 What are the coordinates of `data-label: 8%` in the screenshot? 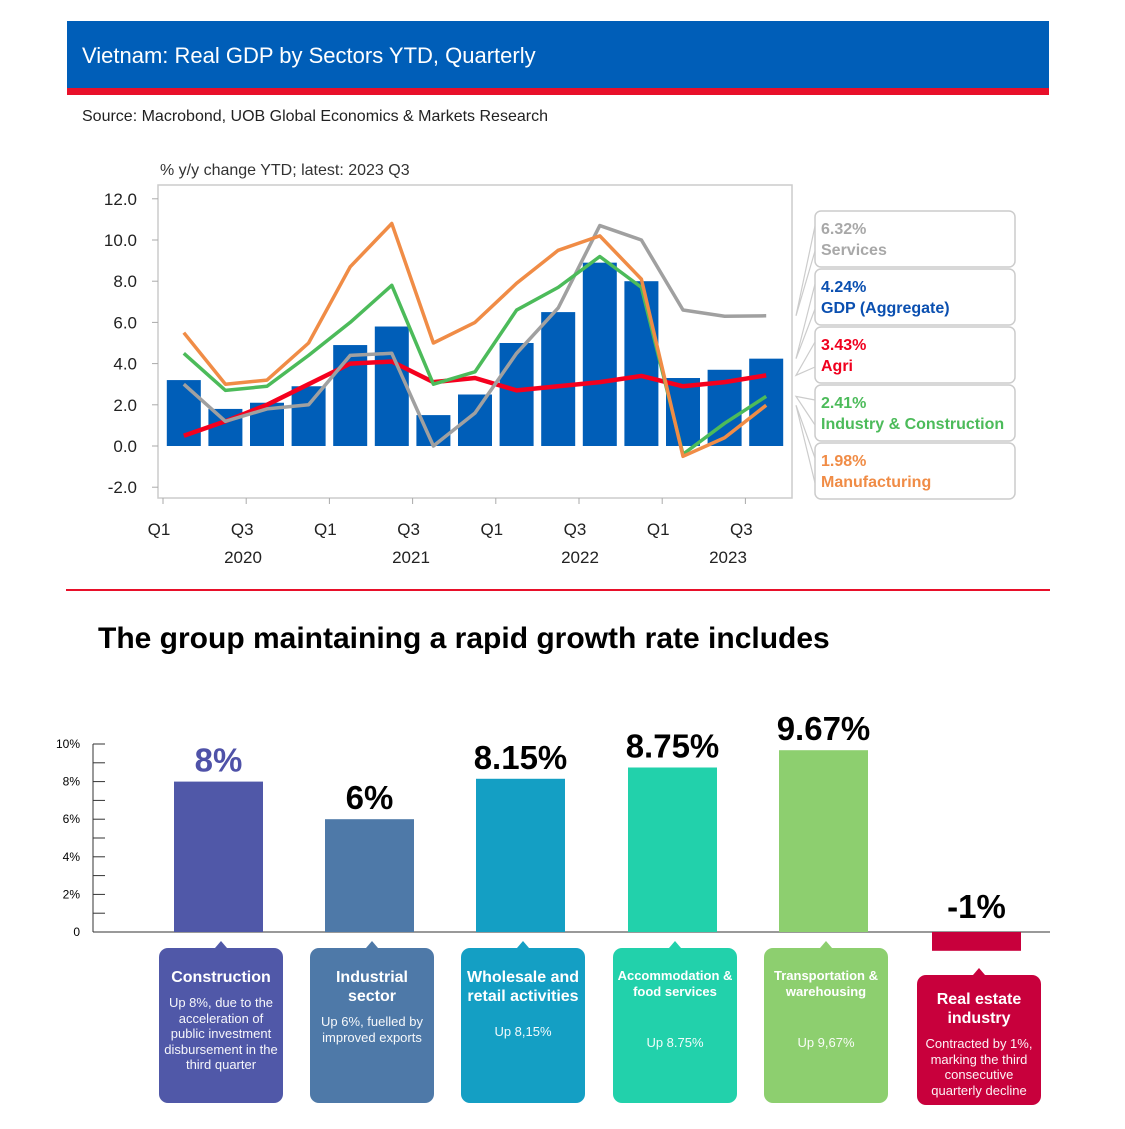 It's located at (219, 760).